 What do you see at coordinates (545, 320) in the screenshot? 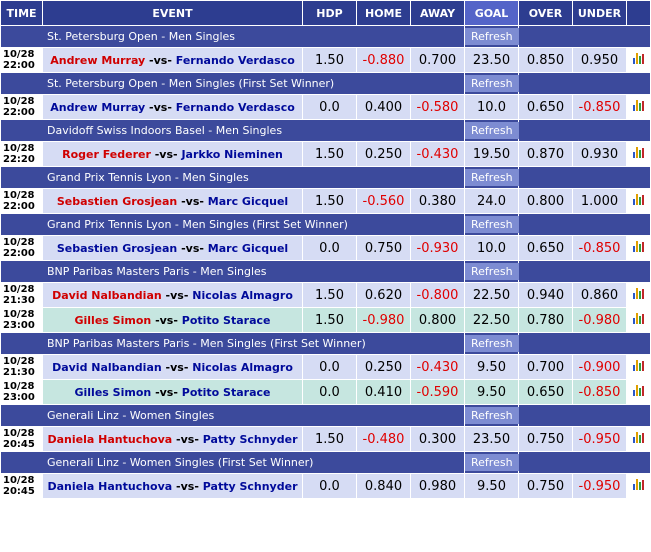
I see `over-odds: 0.780` at bounding box center [545, 320].